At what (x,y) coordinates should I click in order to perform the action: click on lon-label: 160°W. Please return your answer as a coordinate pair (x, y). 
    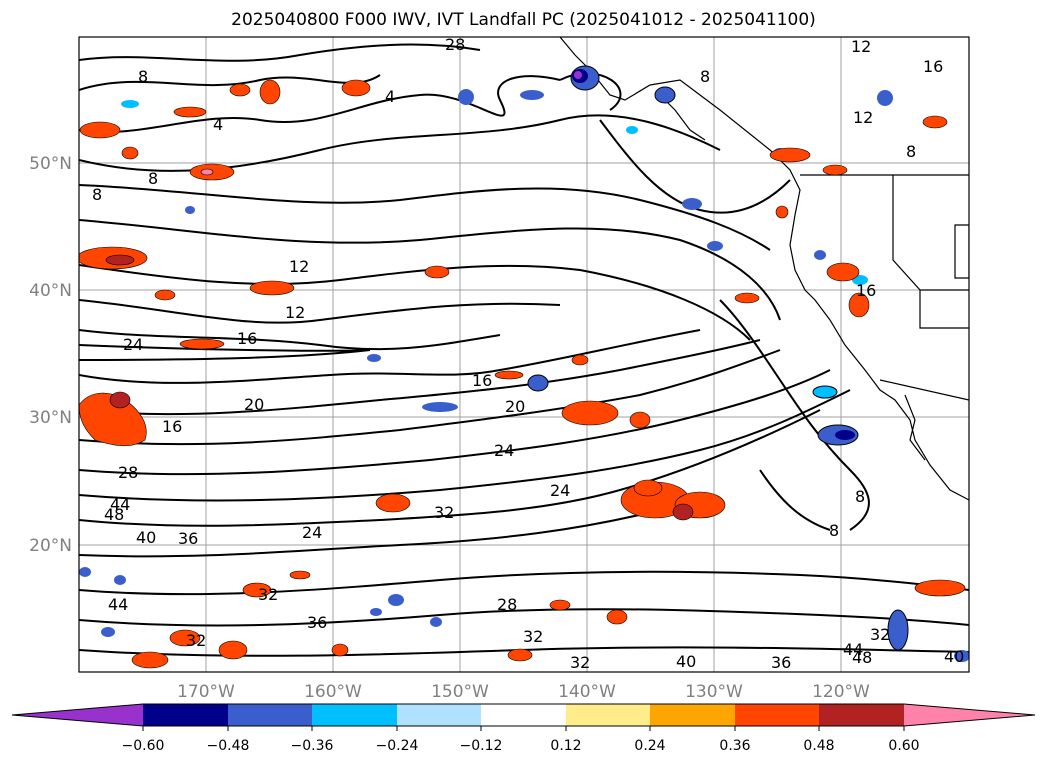
    Looking at the image, I should click on (333, 692).